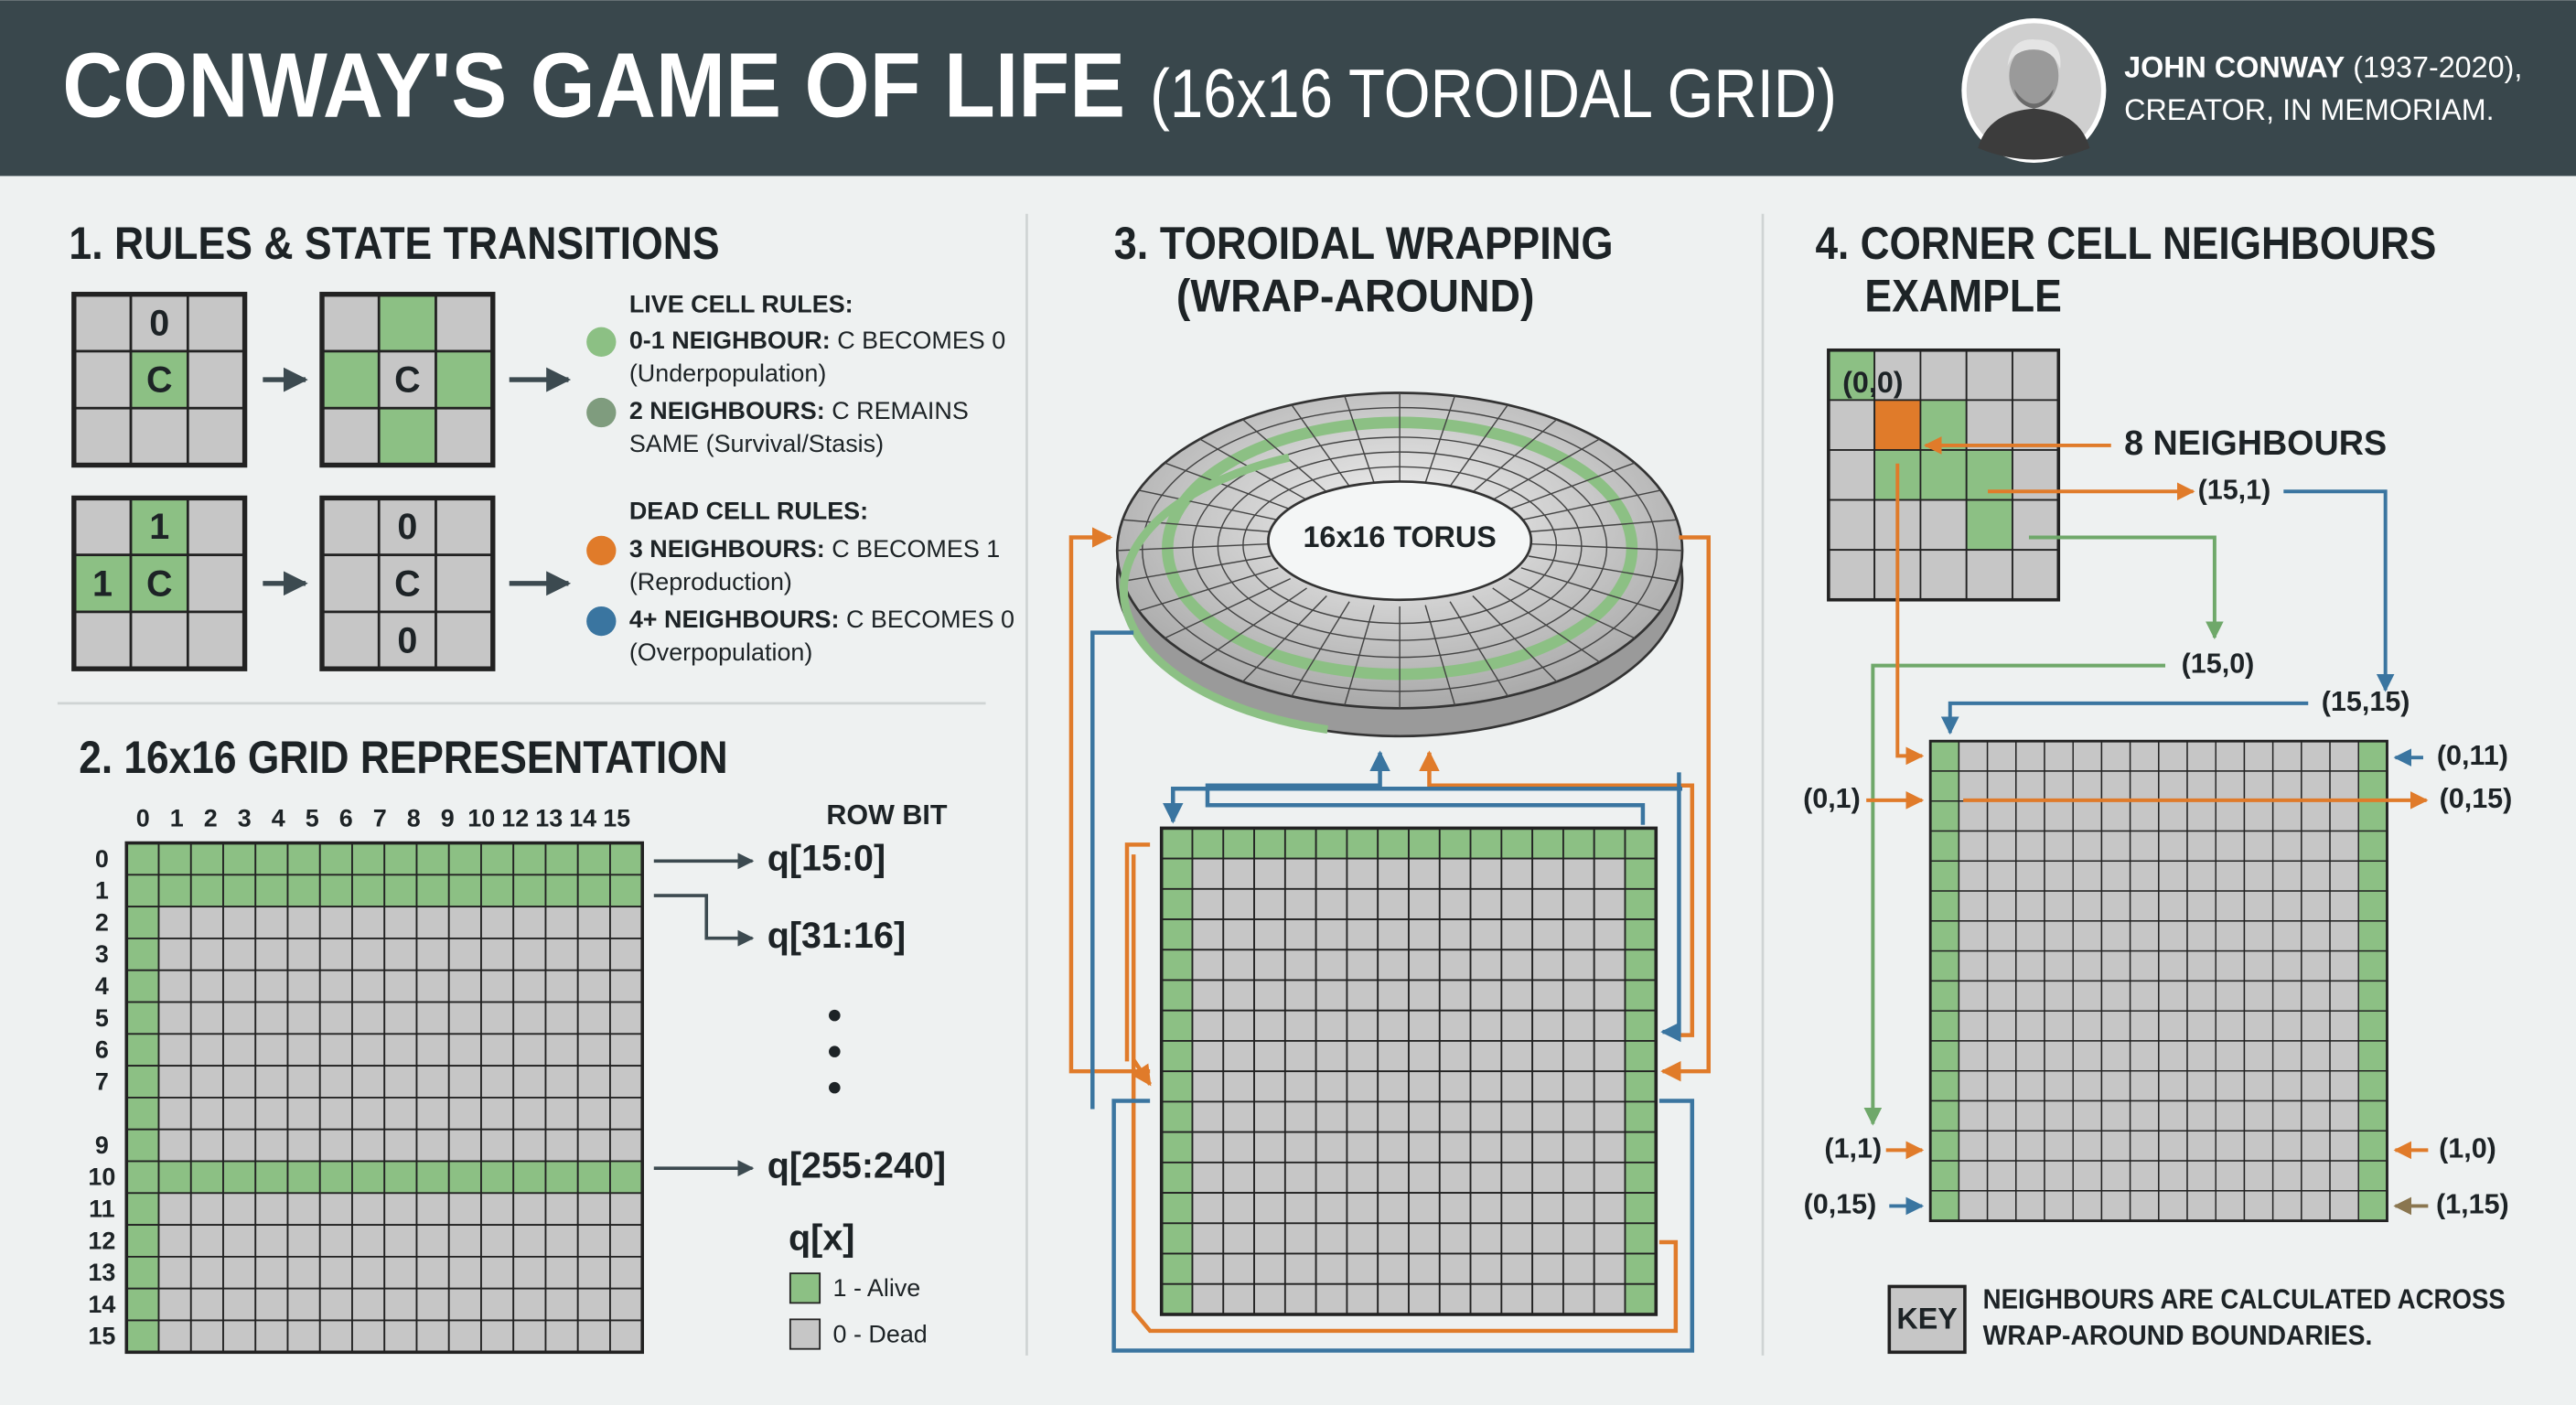 Image resolution: width=2576 pixels, height=1405 pixels. What do you see at coordinates (1493, 93) in the screenshot?
I see `page-subtitle: (16x16 TOROIDAL GRID)` at bounding box center [1493, 93].